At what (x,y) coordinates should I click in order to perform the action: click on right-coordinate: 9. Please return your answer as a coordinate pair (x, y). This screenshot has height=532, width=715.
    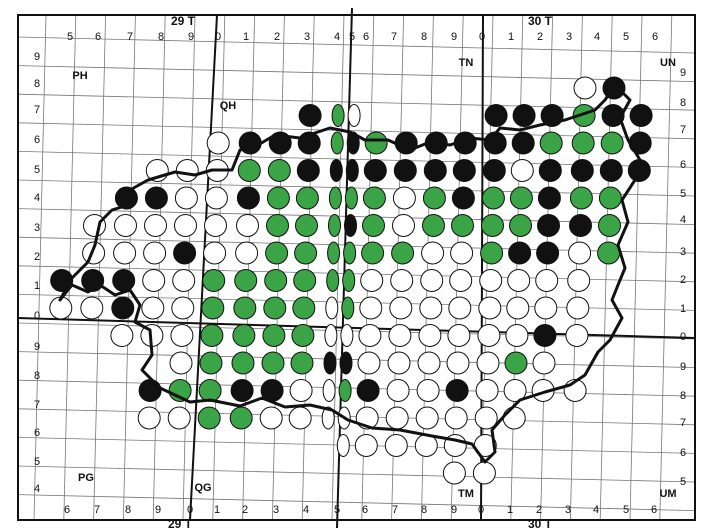
    Looking at the image, I should click on (683, 367).